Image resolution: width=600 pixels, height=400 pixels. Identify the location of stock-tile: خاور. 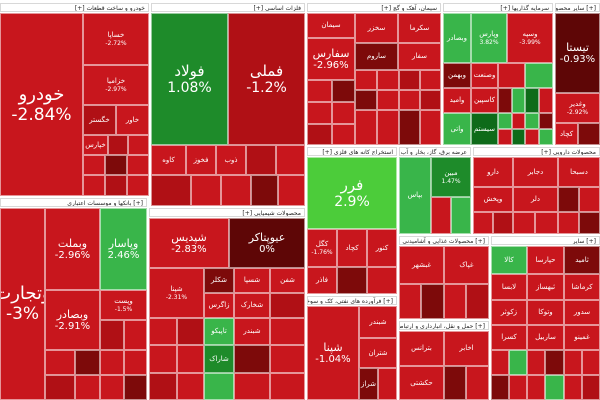
(132, 120).